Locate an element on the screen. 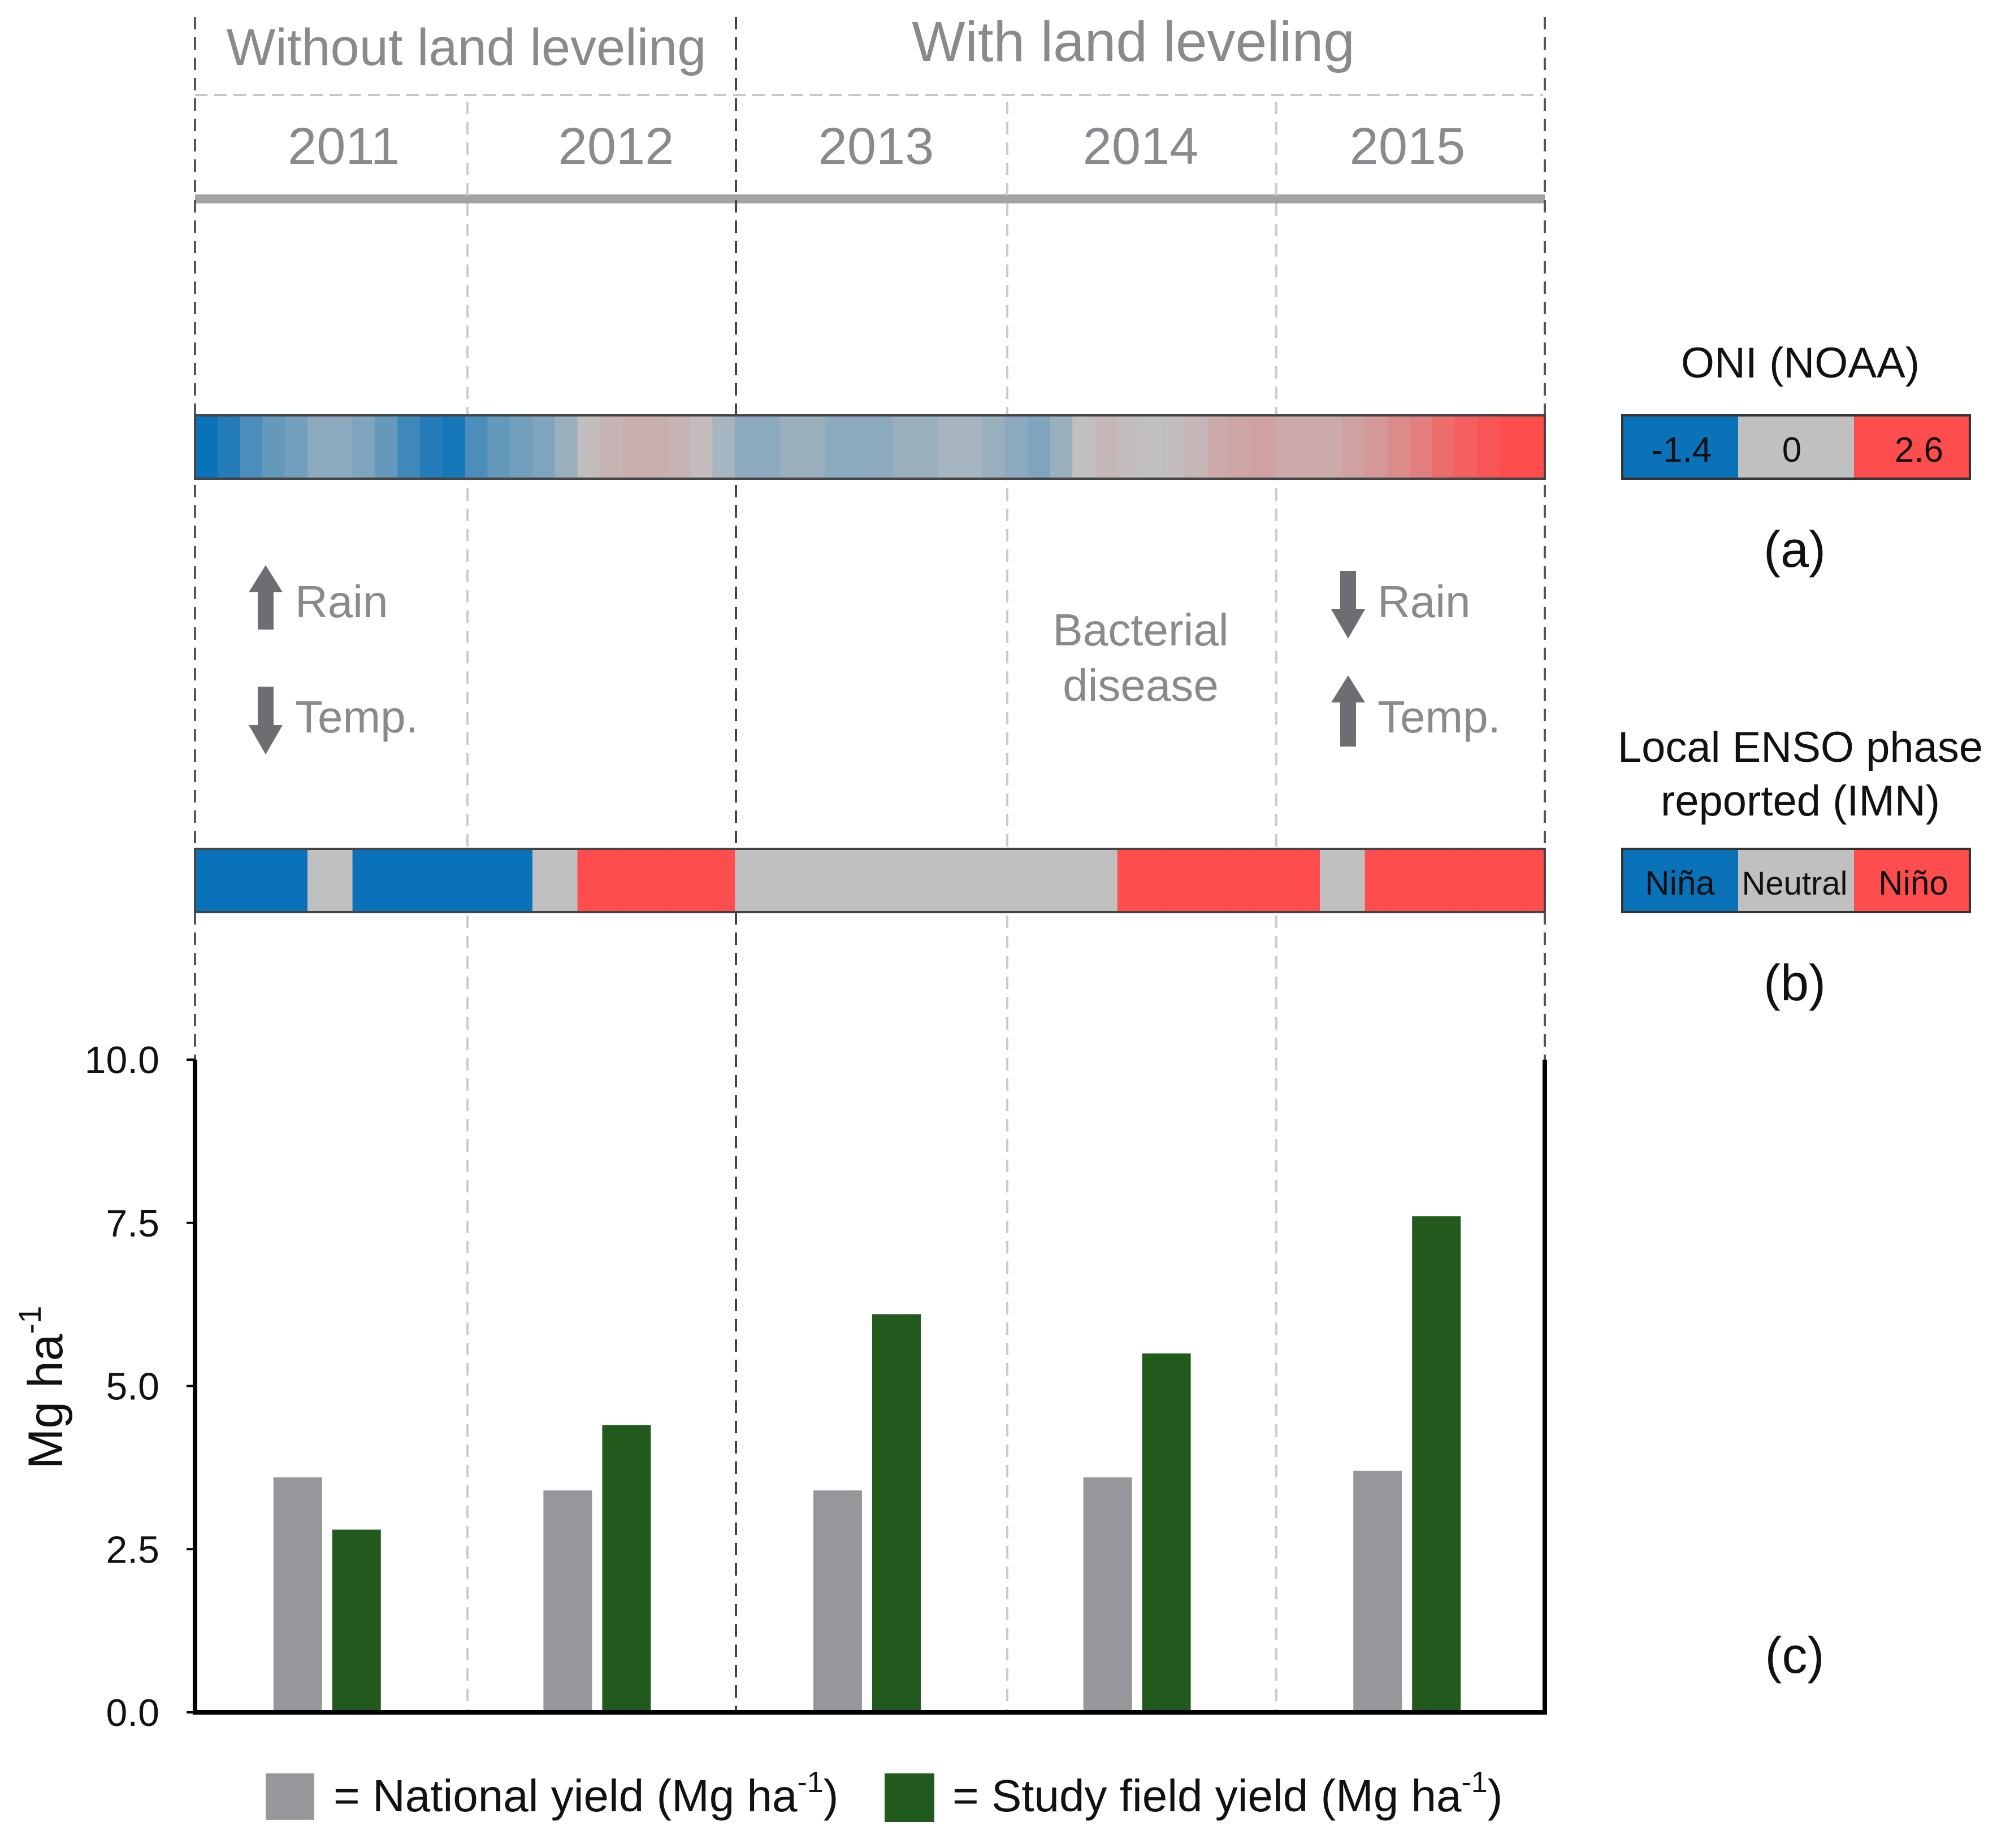  y-tick-label: 5.0 is located at coordinates (132, 1386).